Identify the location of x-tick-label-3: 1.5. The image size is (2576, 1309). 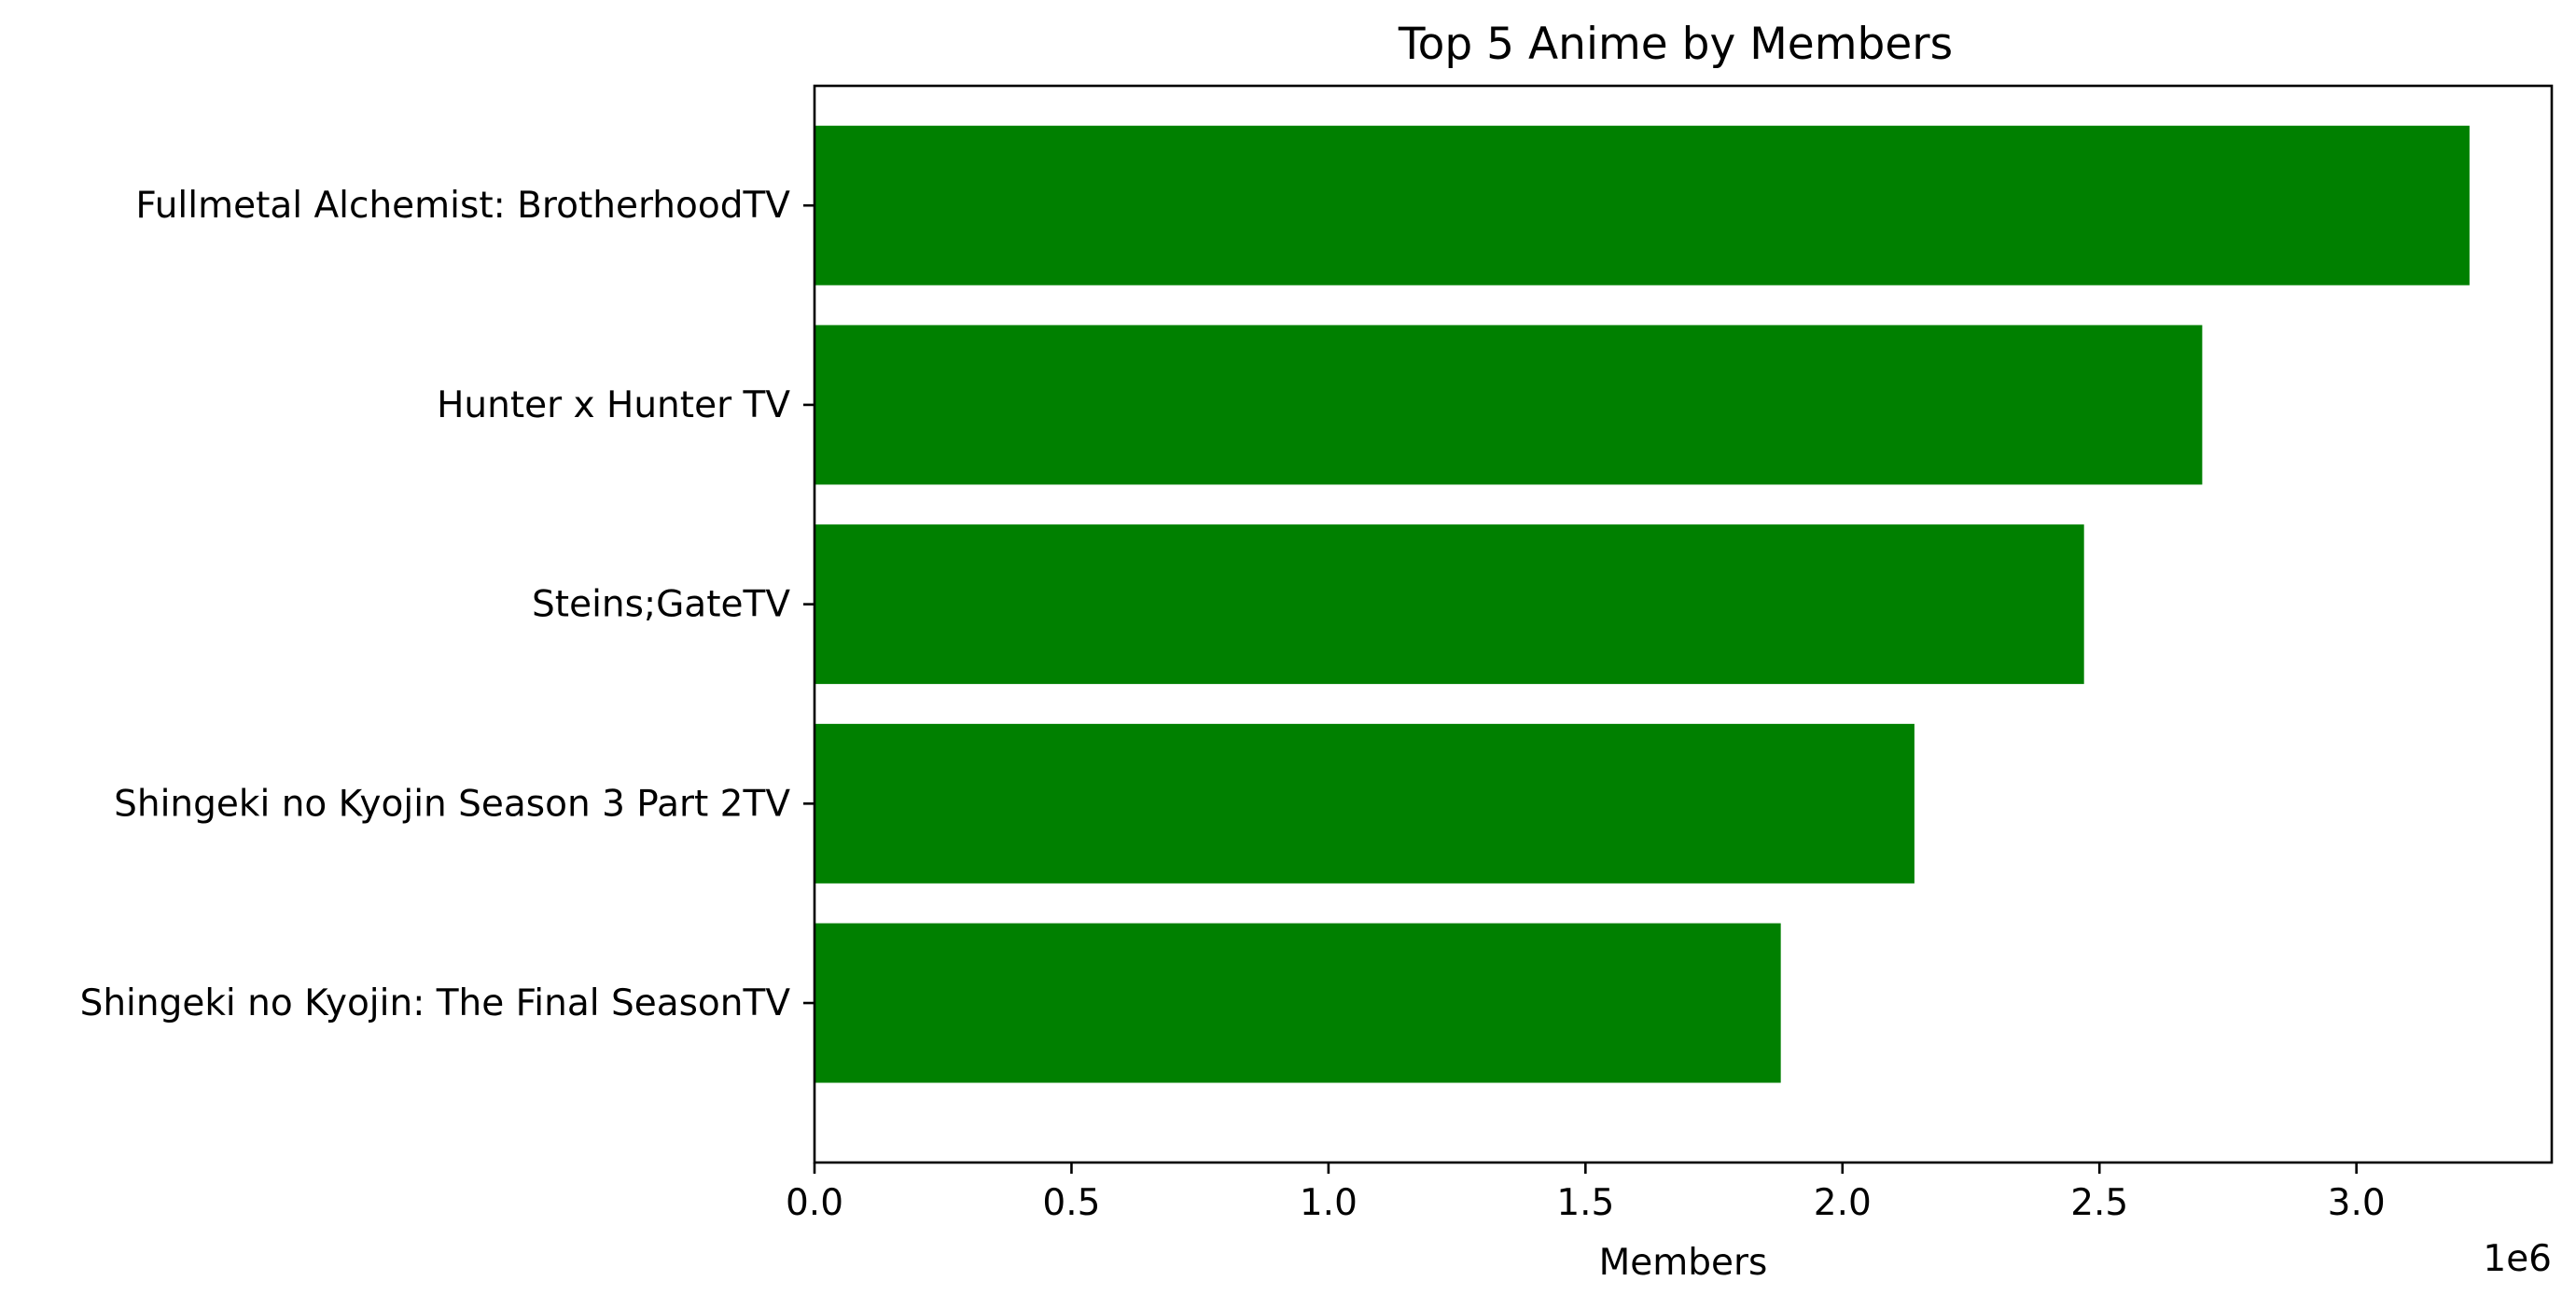
(1585, 1203).